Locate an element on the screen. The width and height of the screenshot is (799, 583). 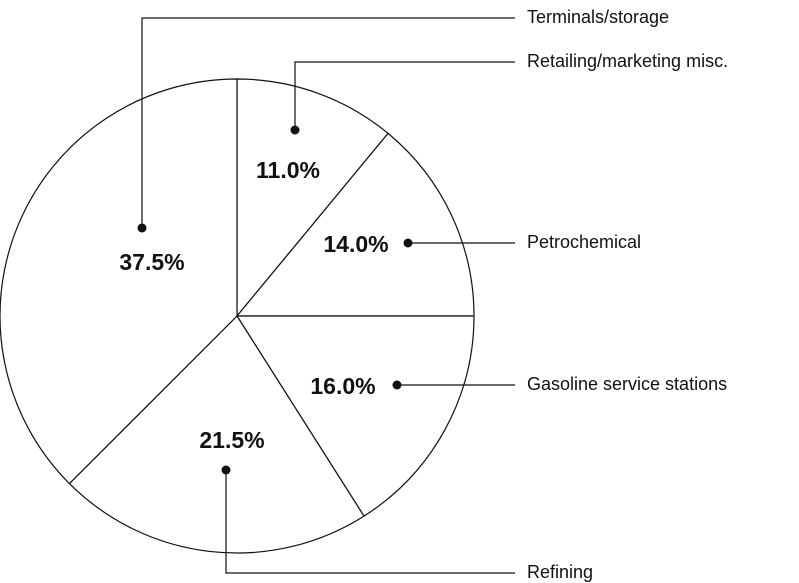
legend-label: Retailing/marketing misc. is located at coordinates (627, 61).